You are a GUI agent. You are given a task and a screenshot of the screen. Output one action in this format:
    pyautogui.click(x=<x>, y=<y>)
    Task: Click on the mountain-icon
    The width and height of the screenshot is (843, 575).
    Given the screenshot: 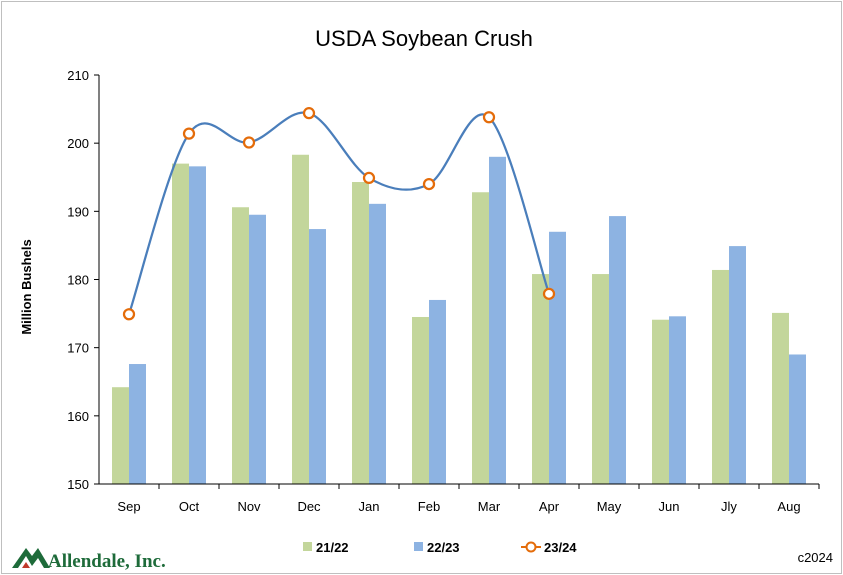 What is the action you would take?
    pyautogui.click(x=31, y=558)
    